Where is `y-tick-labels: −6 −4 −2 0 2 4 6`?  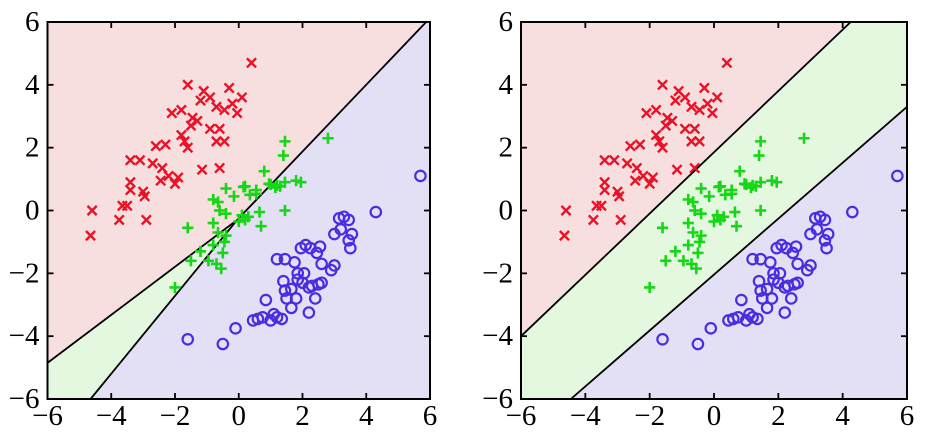 y-tick-labels: −6 −4 −2 0 2 4 6 is located at coordinates (24, 210).